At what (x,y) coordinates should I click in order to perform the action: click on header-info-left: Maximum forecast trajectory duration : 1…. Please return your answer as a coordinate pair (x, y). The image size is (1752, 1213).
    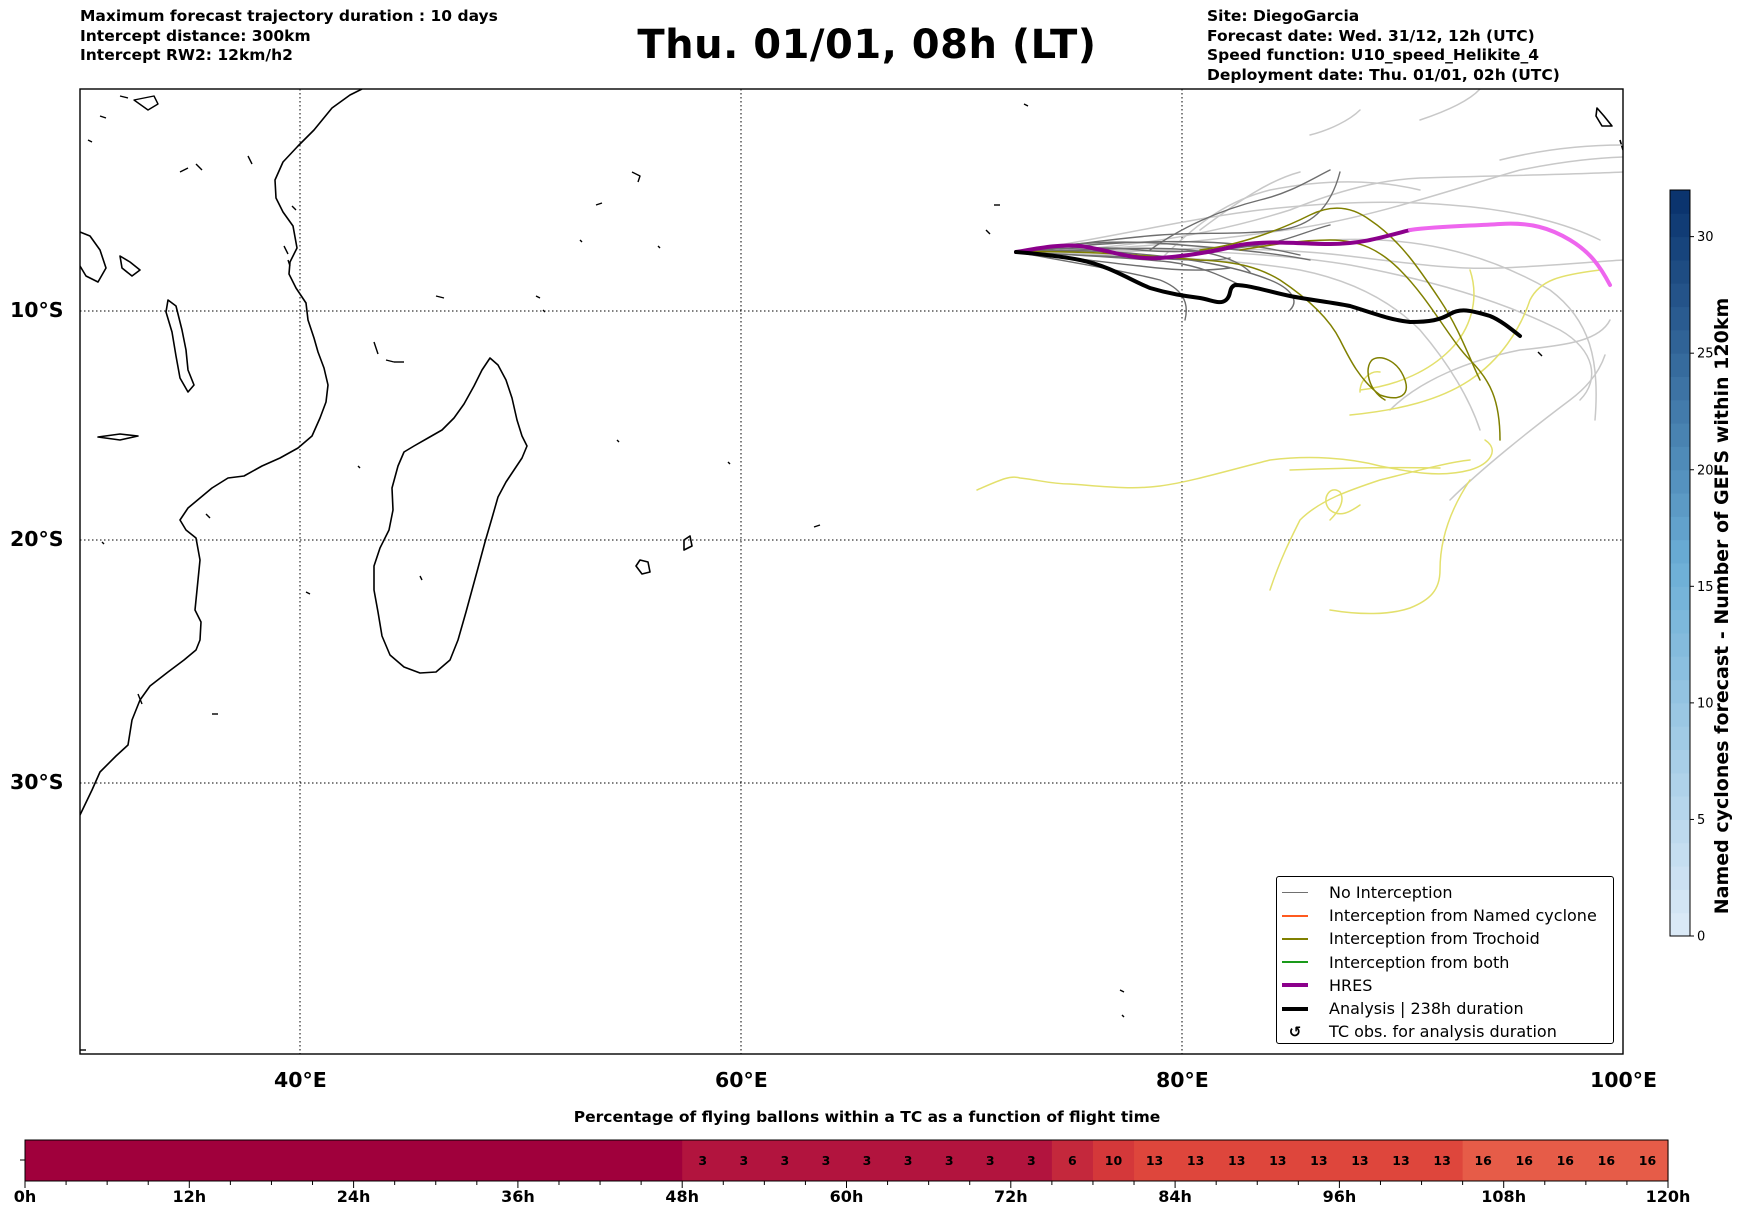
    Looking at the image, I should click on (289, 36).